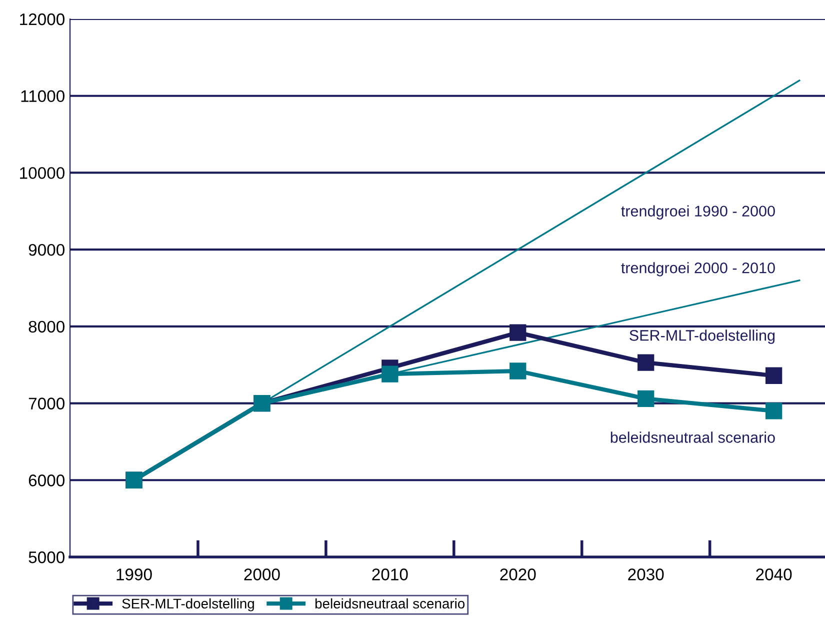 The width and height of the screenshot is (825, 621). What do you see at coordinates (702, 337) in the screenshot?
I see `text: SER-MLT-doelstelling` at bounding box center [702, 337].